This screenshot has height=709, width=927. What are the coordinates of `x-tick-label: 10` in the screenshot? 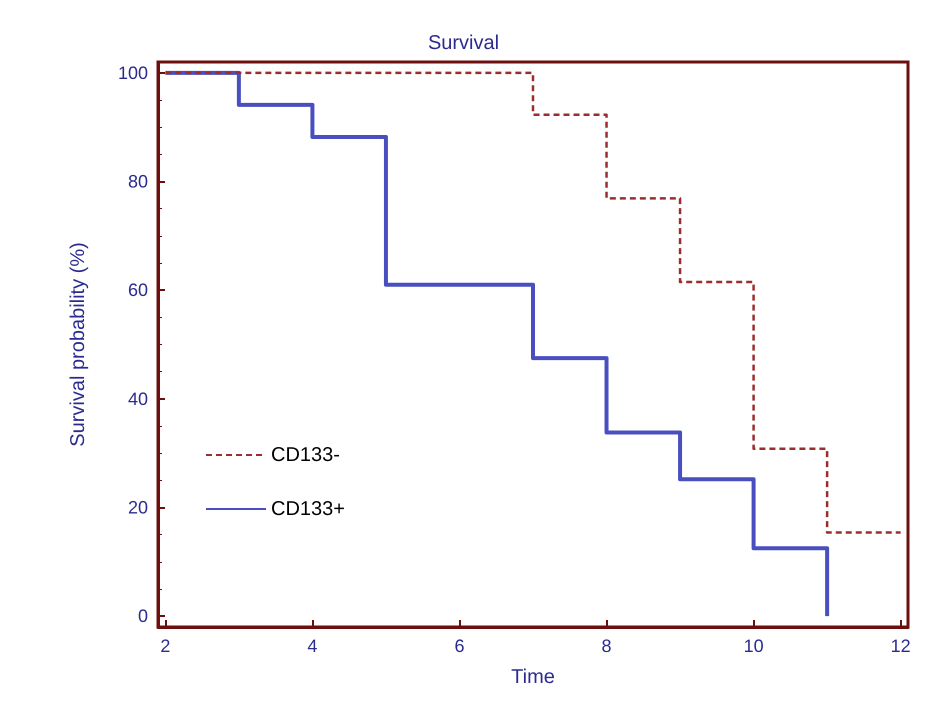 It's located at (754, 646).